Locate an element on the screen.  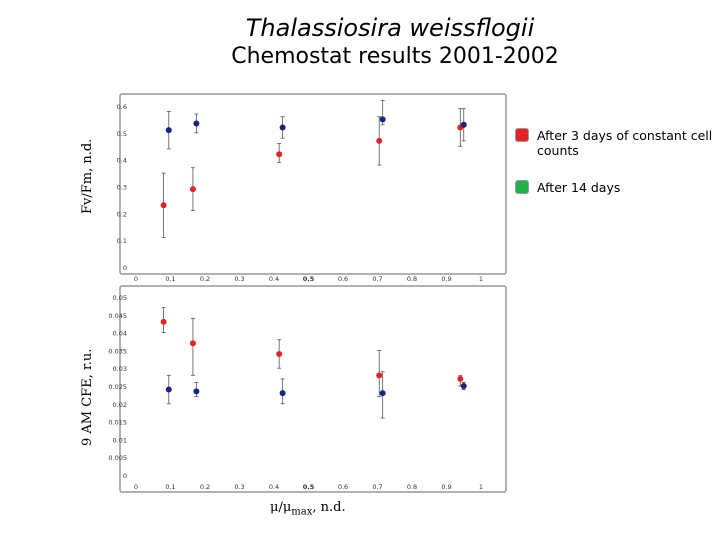
y-tick-label-cfe: 0.025 is located at coordinates (117, 387).